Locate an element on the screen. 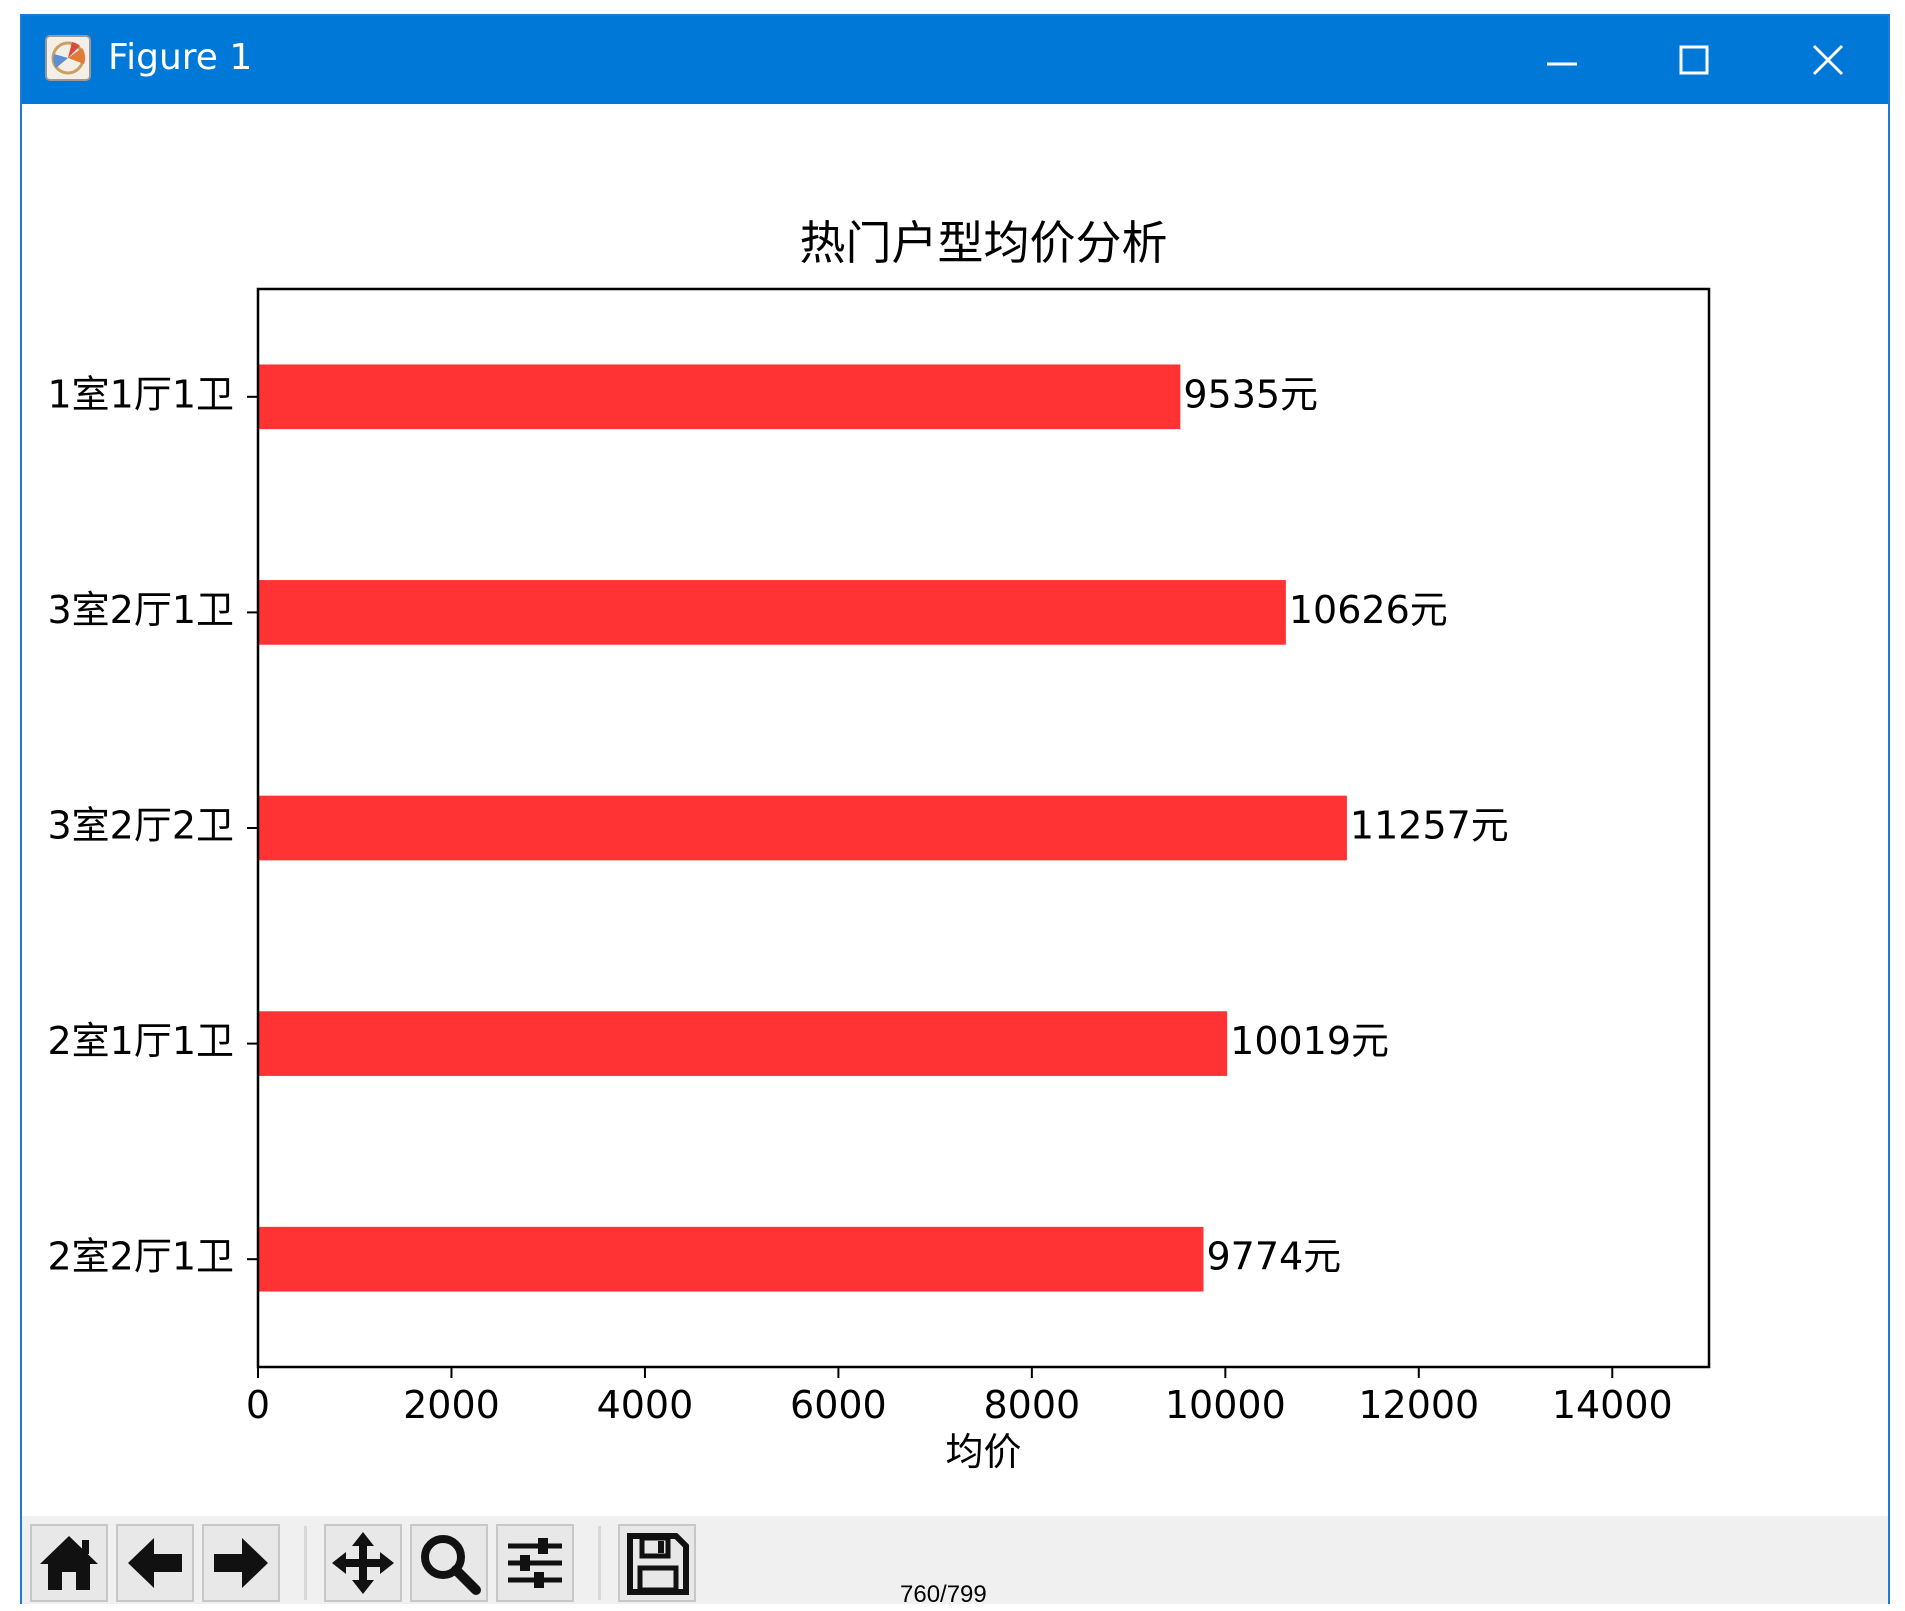  x-tick-label: 12000 is located at coordinates (1418, 1405).